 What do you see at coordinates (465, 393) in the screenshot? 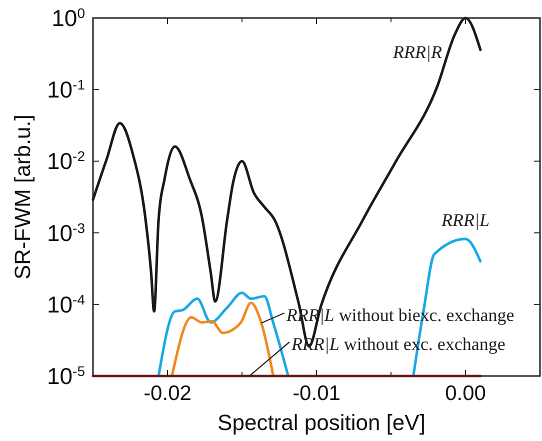
I see `x-tick-label: 0.00` at bounding box center [465, 393].